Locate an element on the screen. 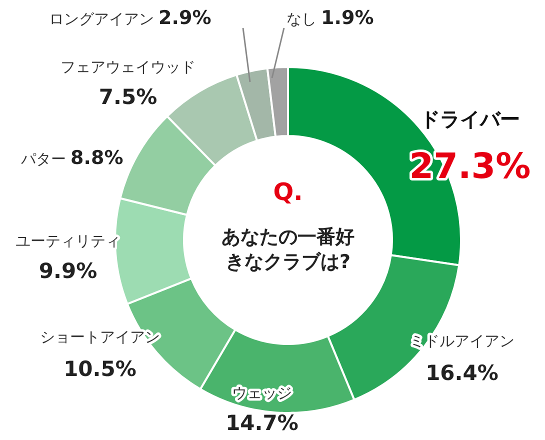 The width and height of the screenshot is (545, 440). data-label: 9.9% is located at coordinates (68, 271).